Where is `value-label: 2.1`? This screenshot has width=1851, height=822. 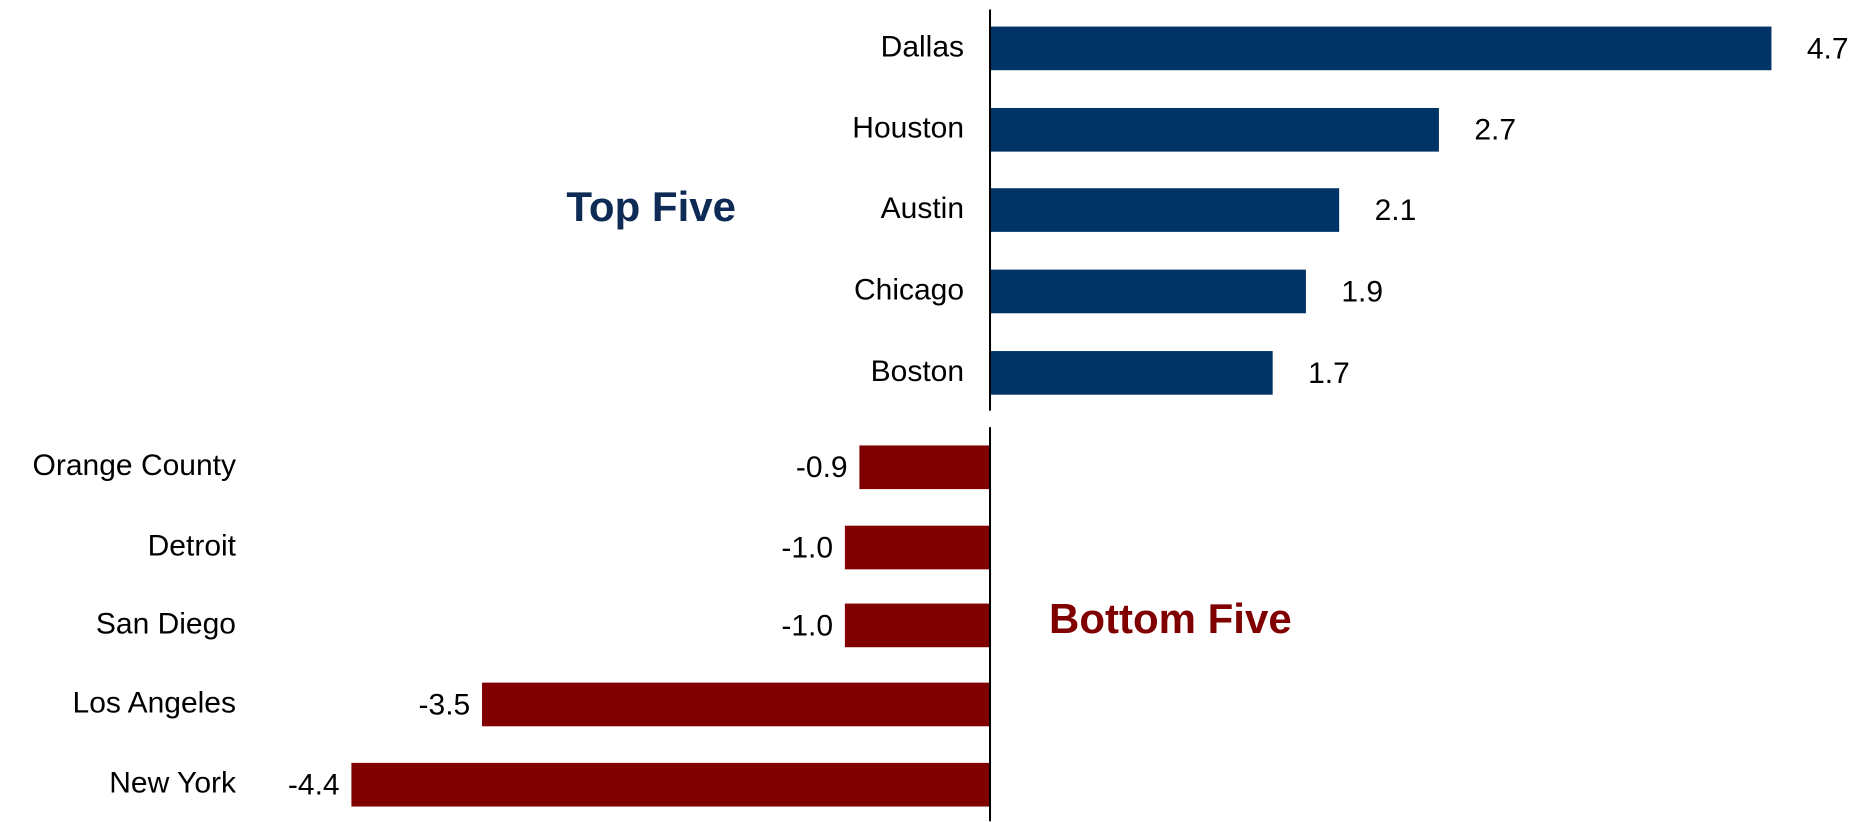
value-label: 2.1 is located at coordinates (1396, 210).